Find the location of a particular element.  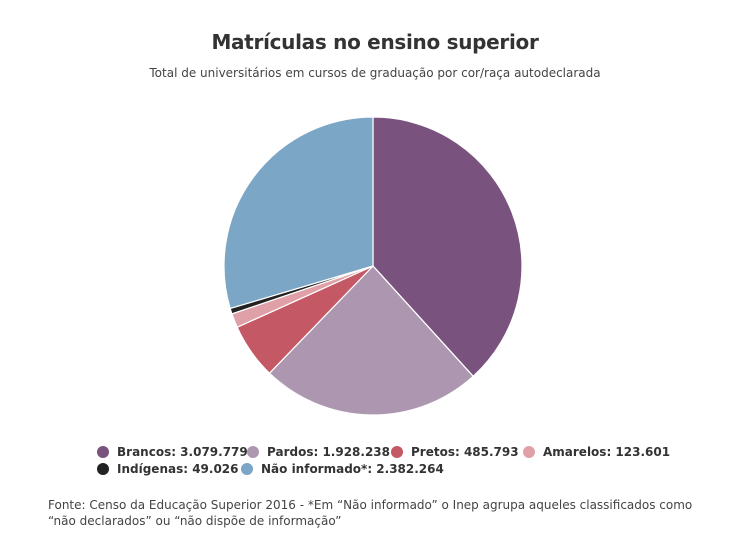

legend-label: Amarelos: 123.601 is located at coordinates (607, 451).